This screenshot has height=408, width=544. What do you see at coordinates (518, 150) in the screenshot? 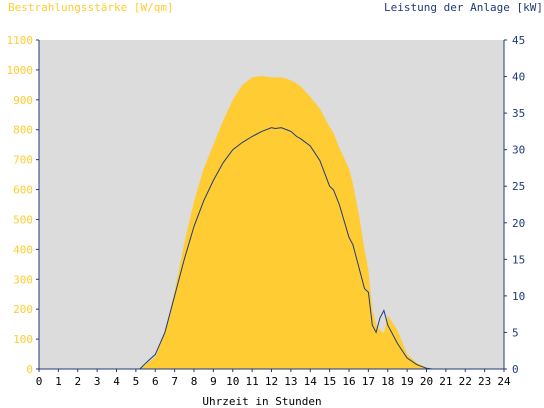
I see `right-tick-label: 30` at bounding box center [518, 150].